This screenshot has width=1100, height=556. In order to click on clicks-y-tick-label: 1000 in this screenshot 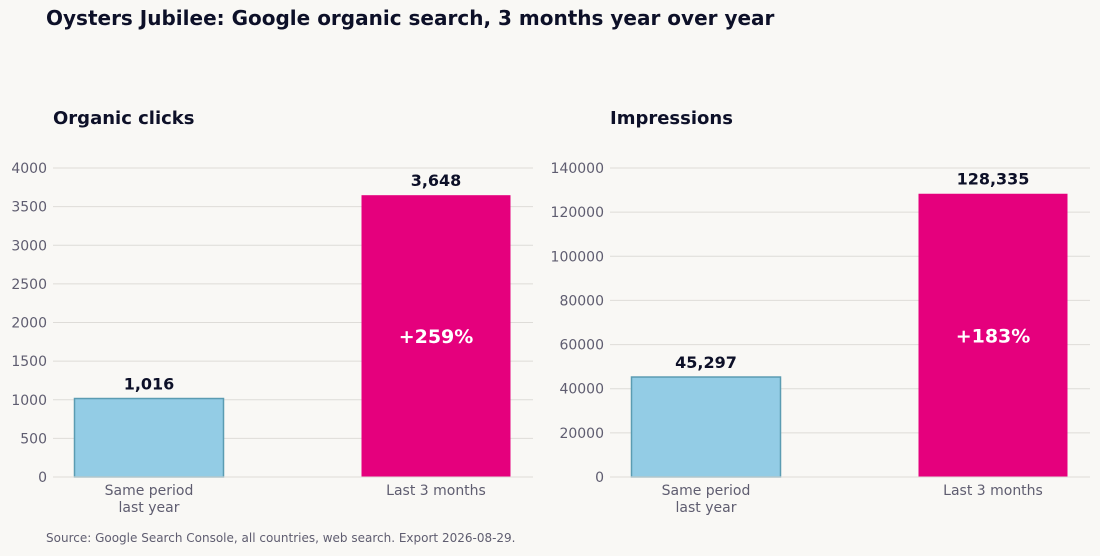, I will do `click(29, 401)`.